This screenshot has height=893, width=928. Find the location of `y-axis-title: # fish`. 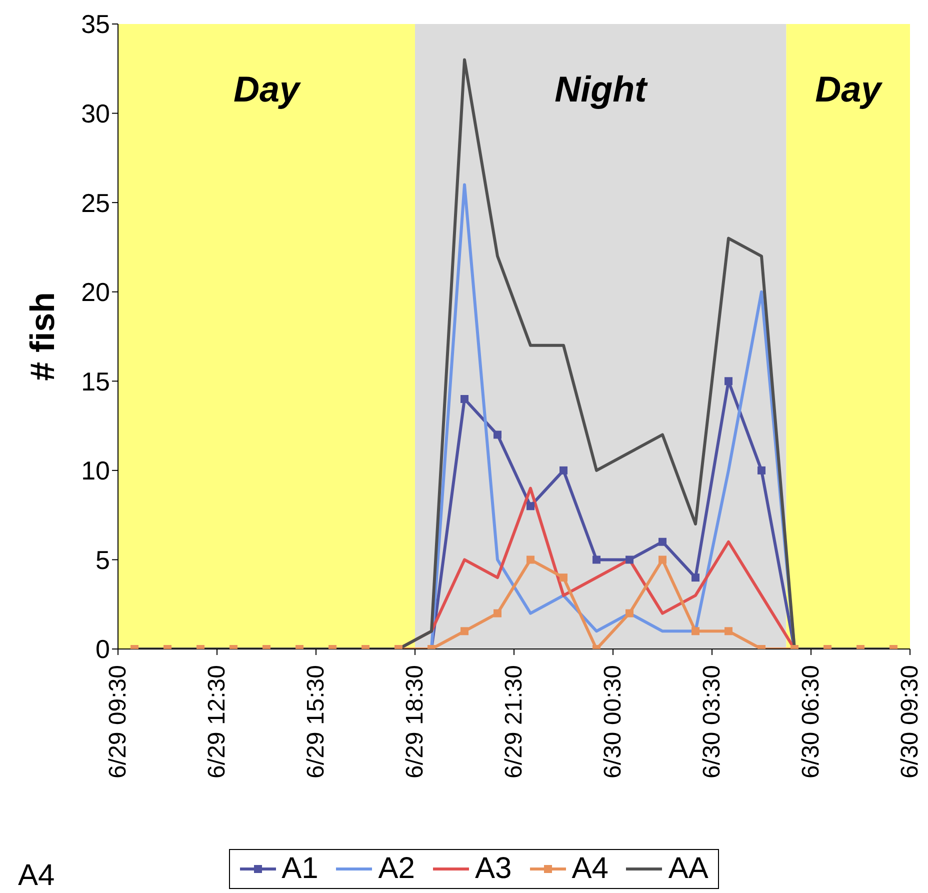

y-axis-title: # fish is located at coordinates (43, 336).